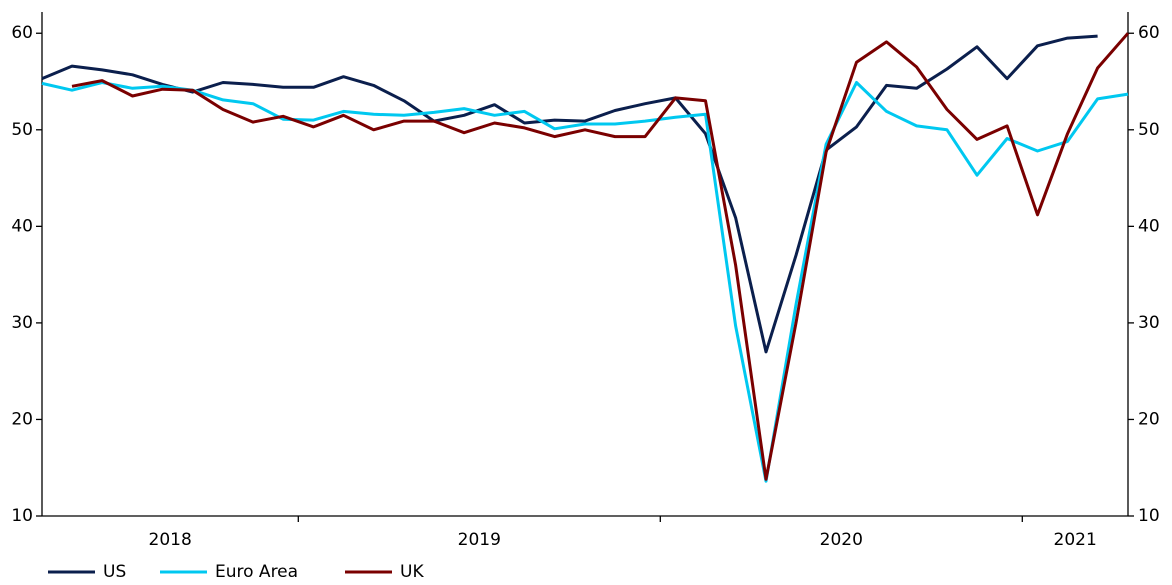  Describe the element at coordinates (1075, 540) in the screenshot. I see `x-tick-label: 2021` at that location.